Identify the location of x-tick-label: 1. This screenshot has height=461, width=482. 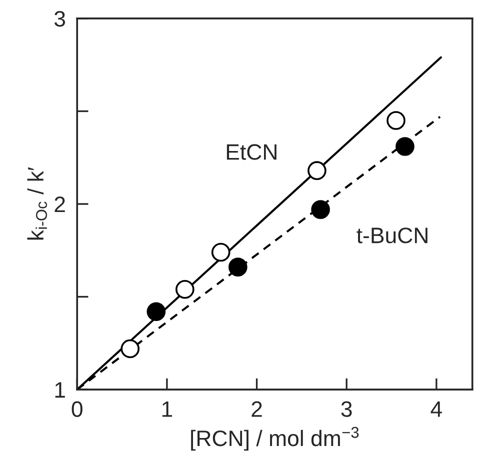
(167, 409).